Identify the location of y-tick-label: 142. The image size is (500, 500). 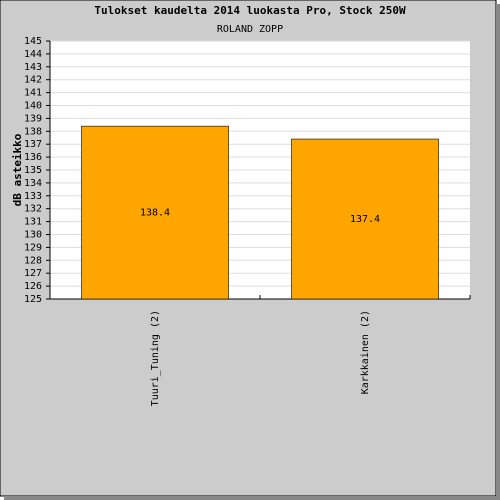
(33, 80).